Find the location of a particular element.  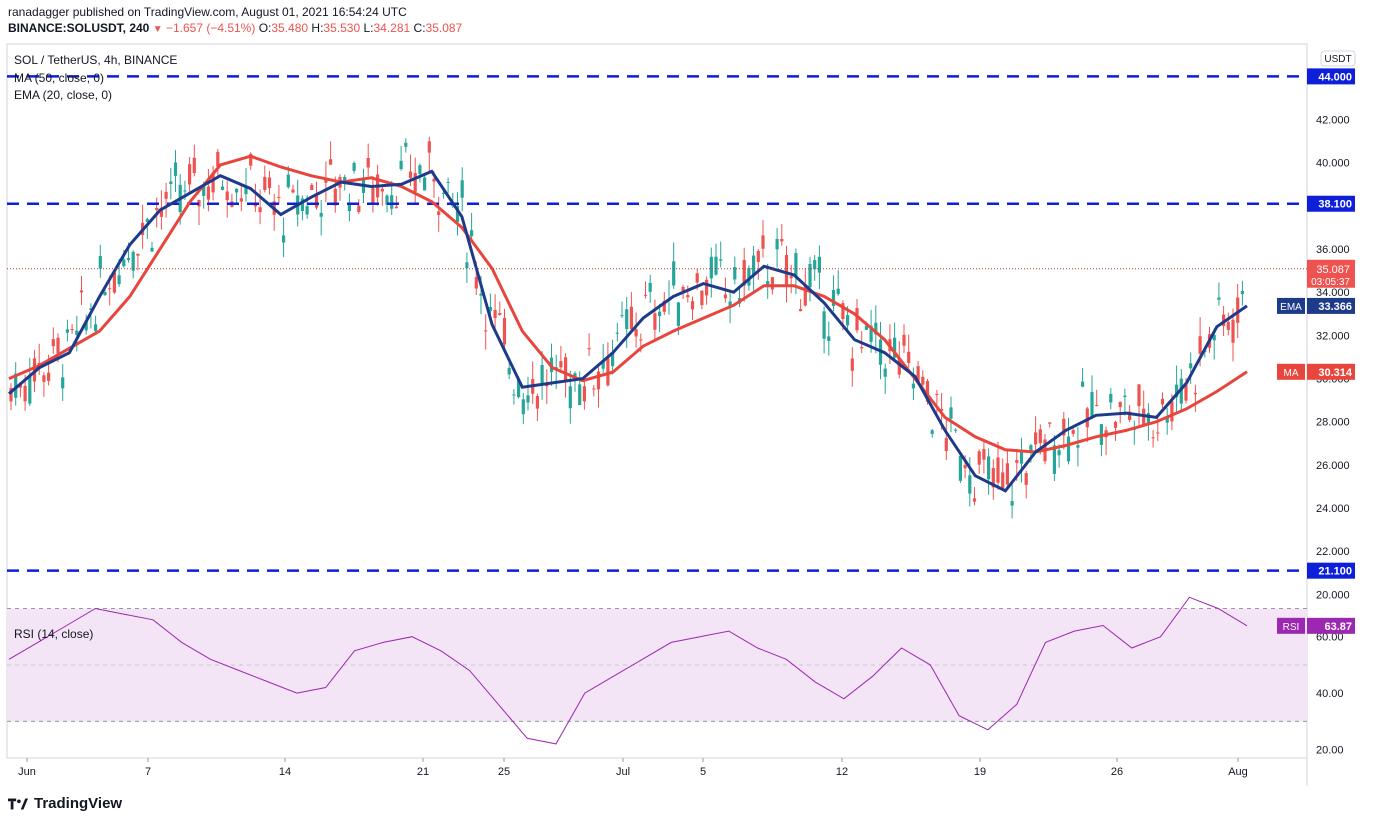

high-value: 35.530 is located at coordinates (342, 28).